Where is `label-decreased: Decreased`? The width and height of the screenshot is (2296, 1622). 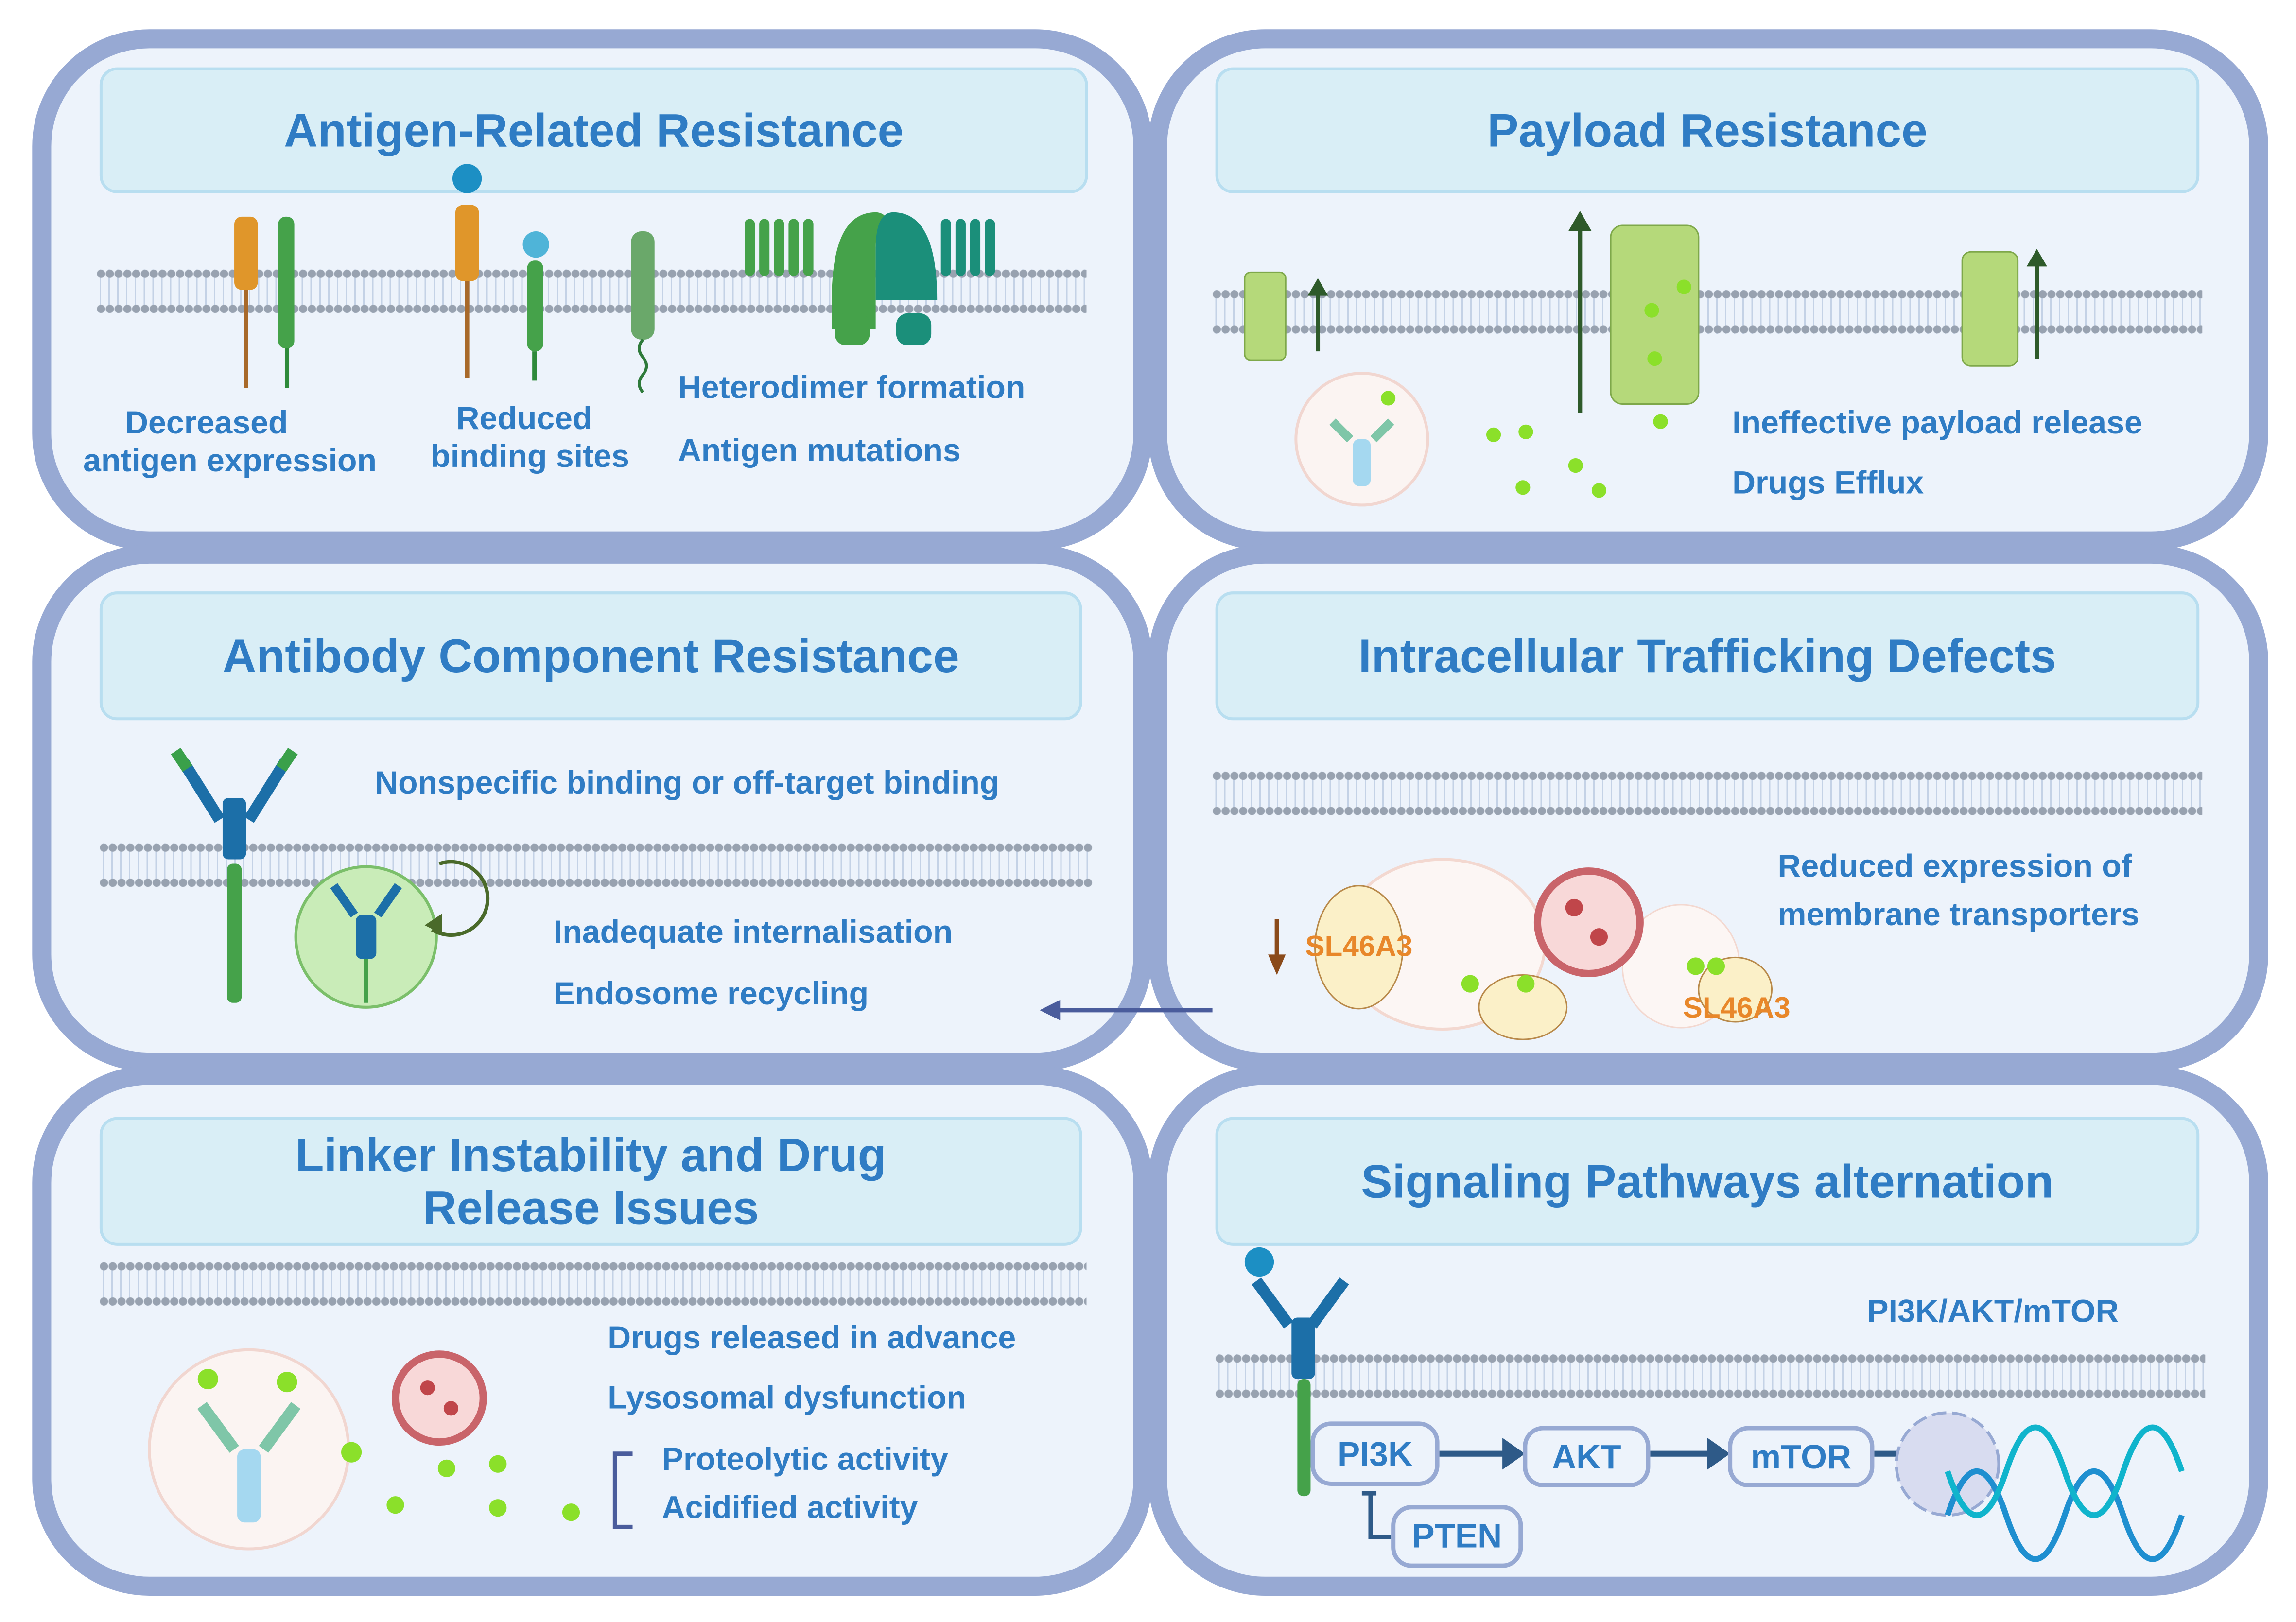 label-decreased: Decreased is located at coordinates (206, 423).